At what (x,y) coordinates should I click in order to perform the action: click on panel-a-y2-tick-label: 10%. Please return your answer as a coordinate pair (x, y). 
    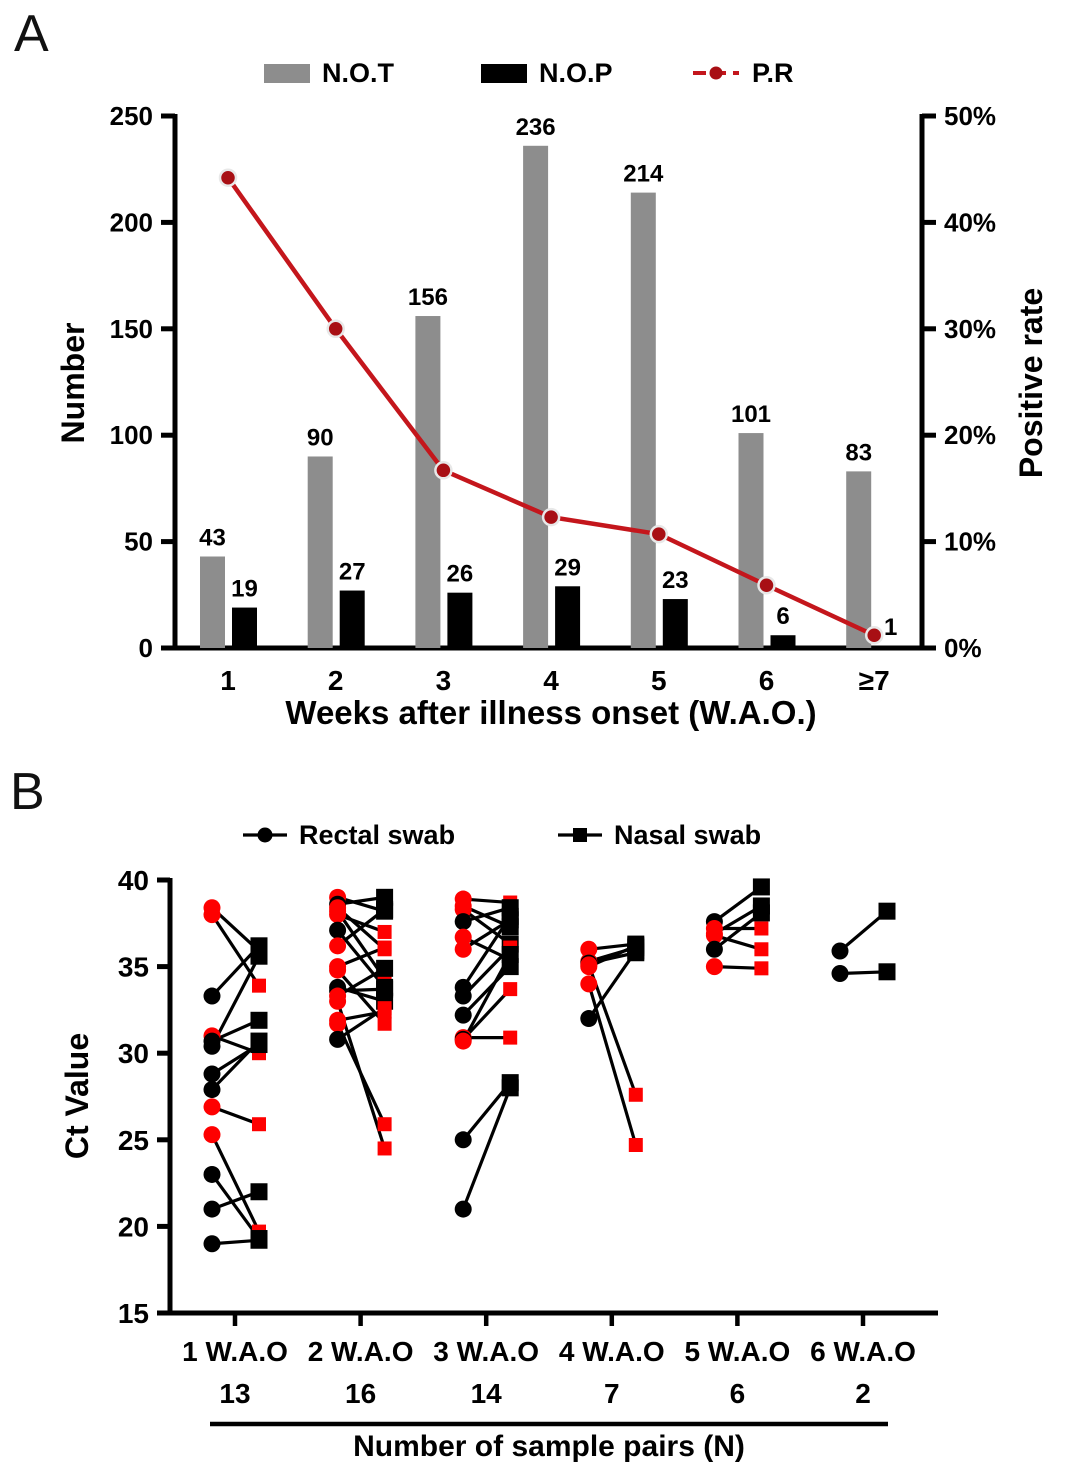
    Looking at the image, I should click on (970, 542).